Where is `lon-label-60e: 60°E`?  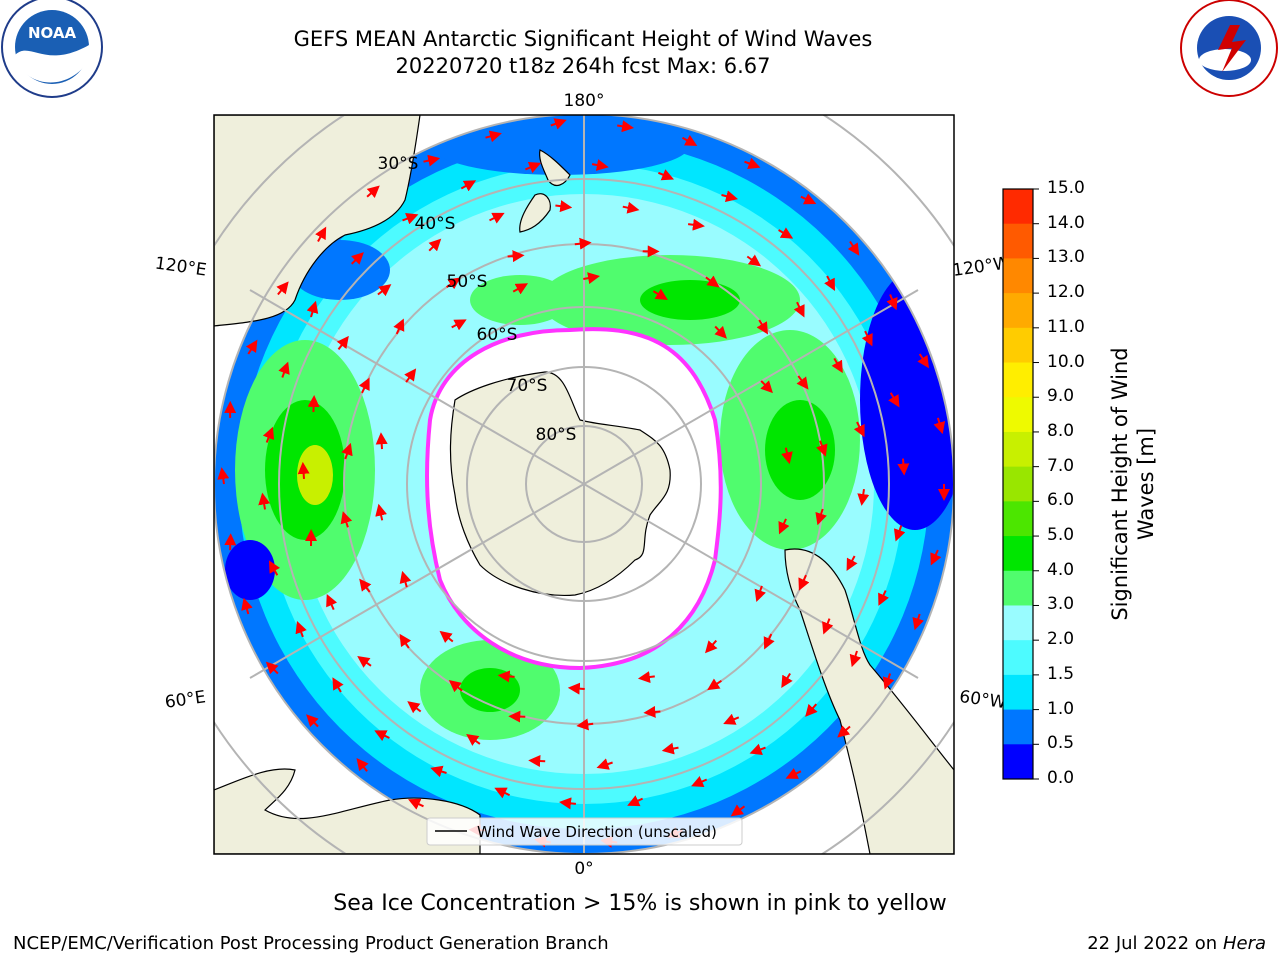 lon-label-60e: 60°E is located at coordinates (185, 699).